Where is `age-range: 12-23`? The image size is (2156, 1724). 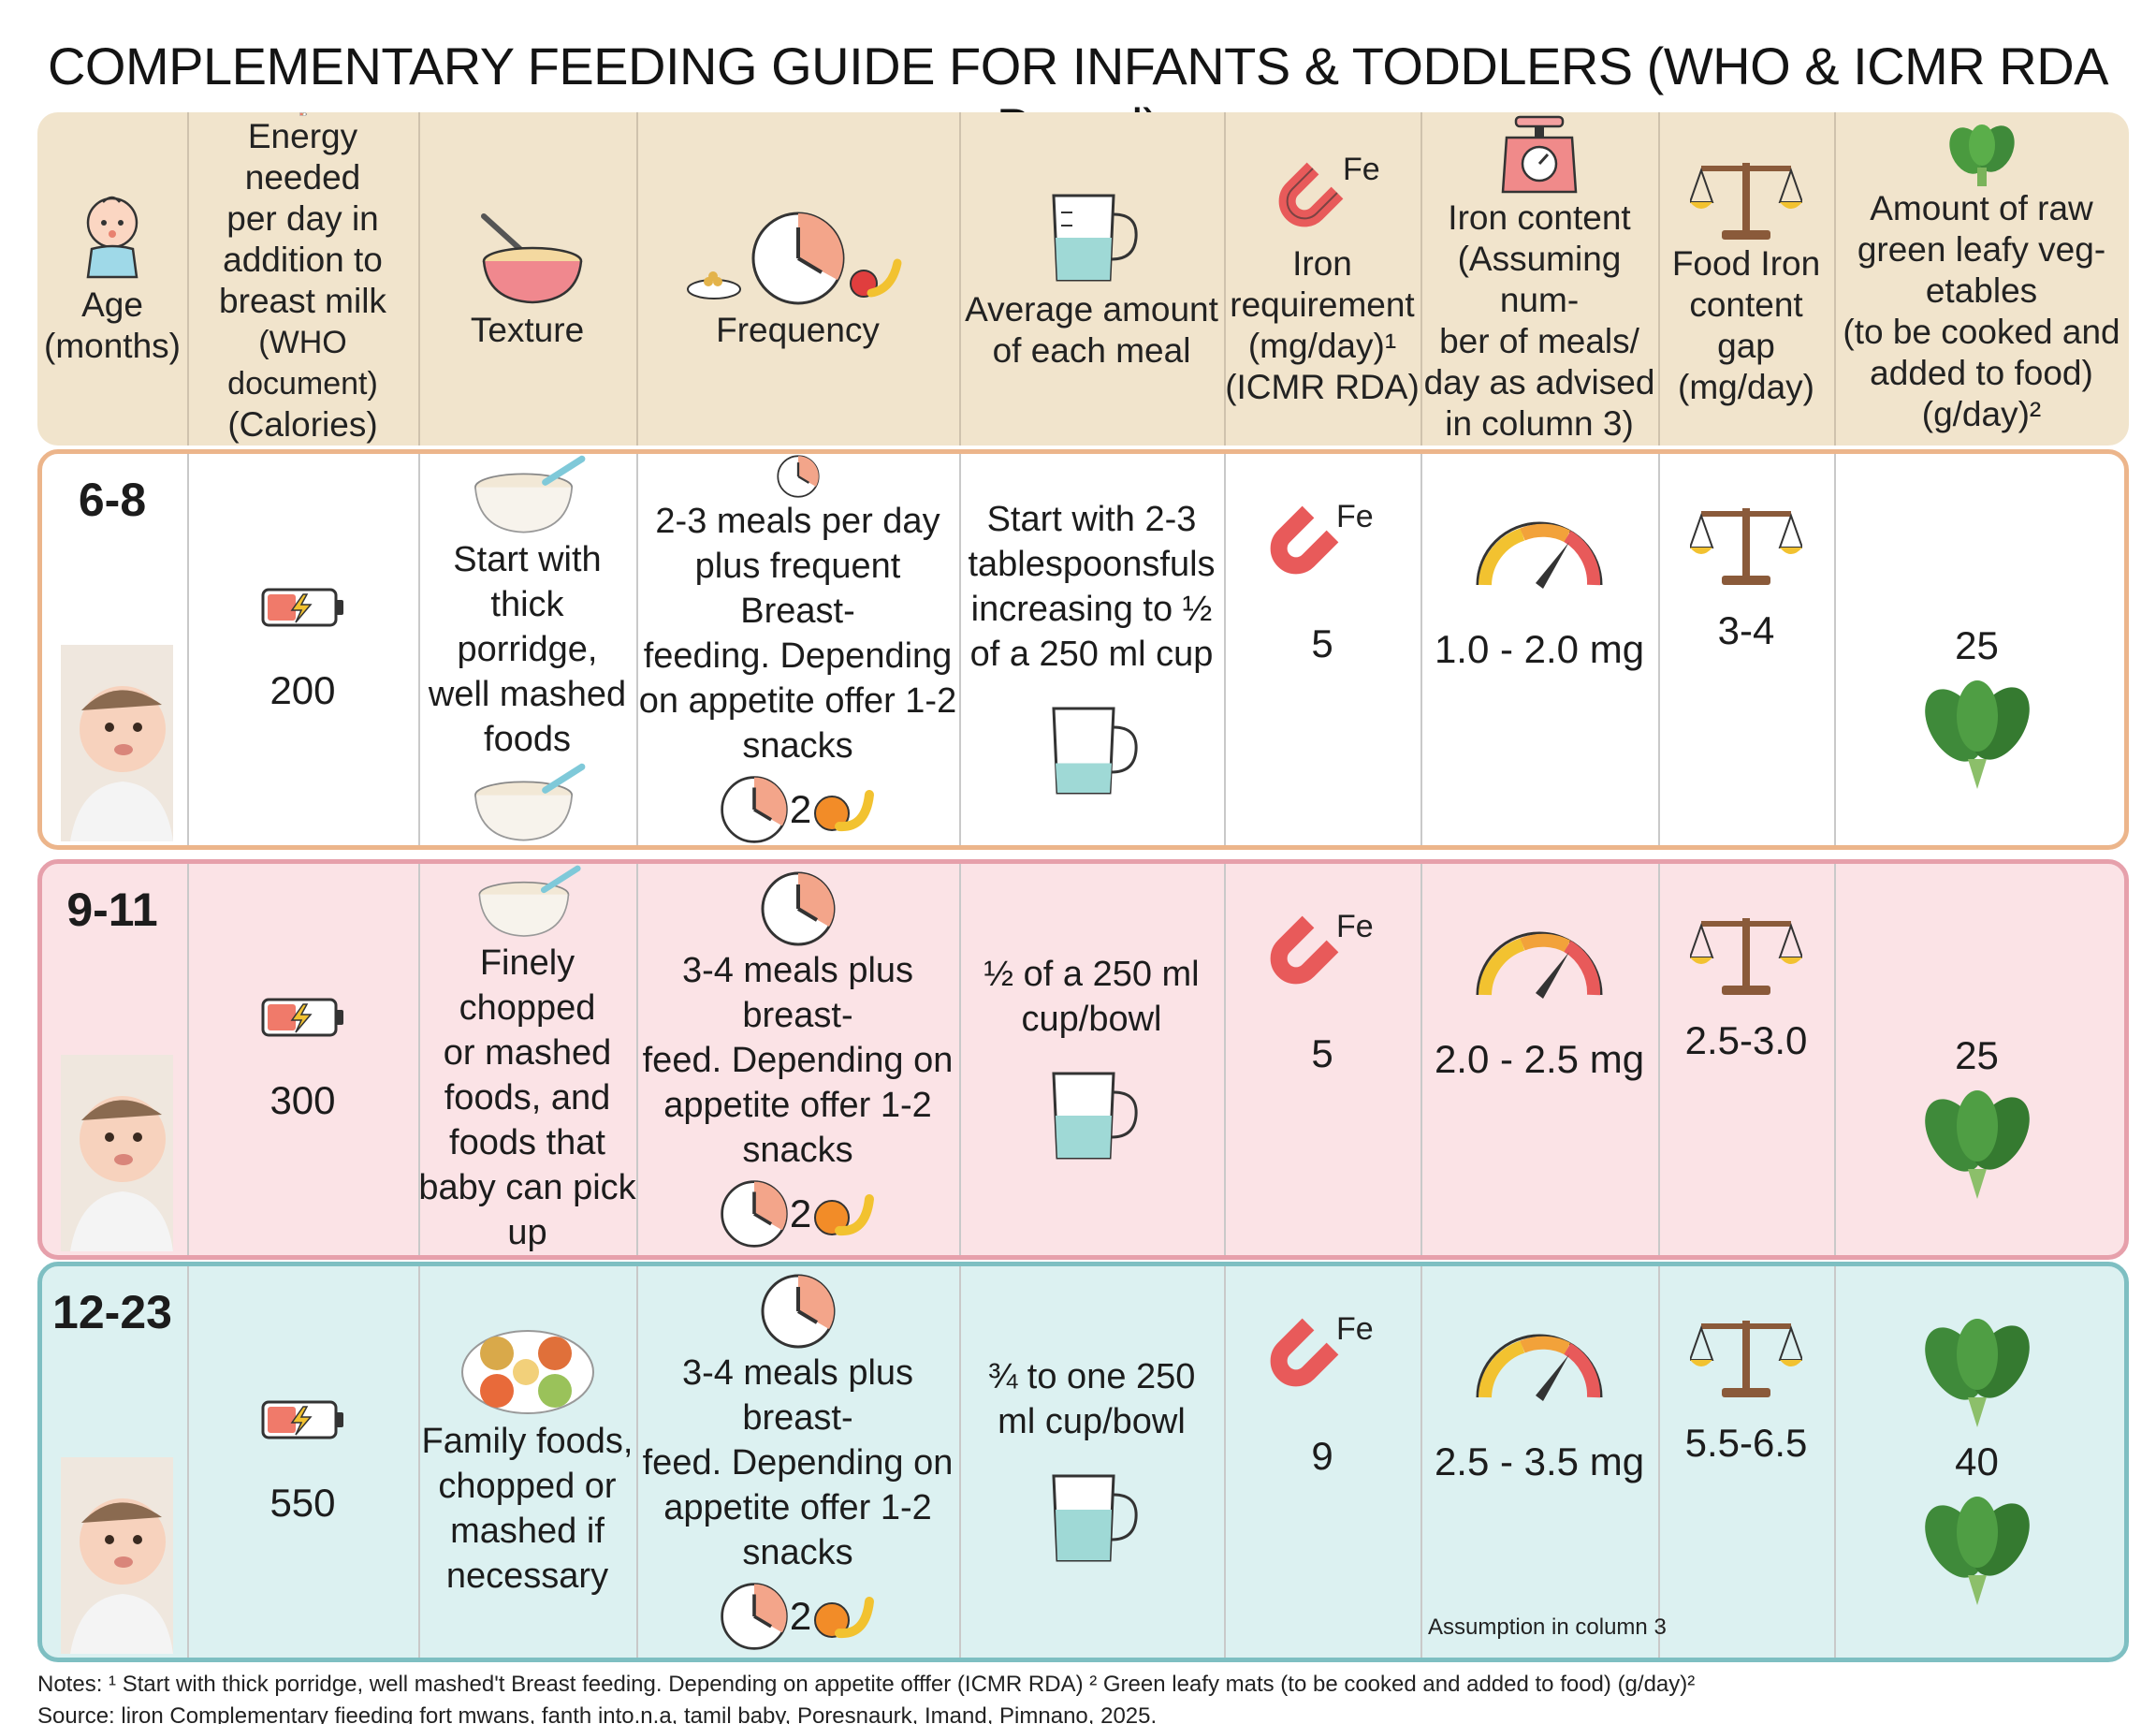 age-range: 12-23 is located at coordinates (112, 1312).